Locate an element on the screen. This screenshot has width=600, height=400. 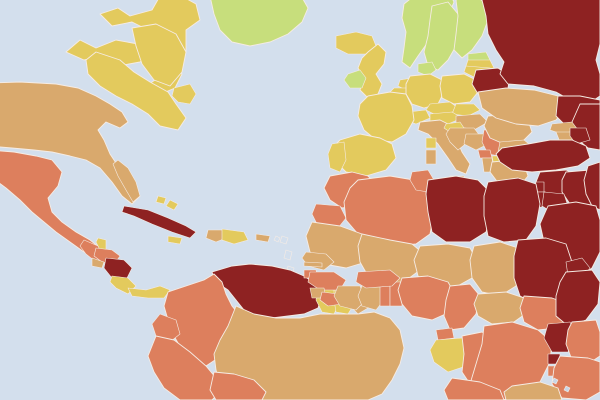
region-russia-central-asia is located at coordinates (541, 94).